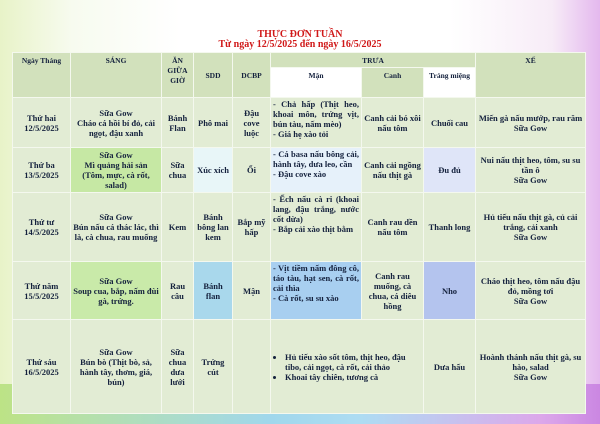 The image size is (600, 424). What do you see at coordinates (213, 122) in the screenshot?
I see `cell-sdd: Phô mai` at bounding box center [213, 122].